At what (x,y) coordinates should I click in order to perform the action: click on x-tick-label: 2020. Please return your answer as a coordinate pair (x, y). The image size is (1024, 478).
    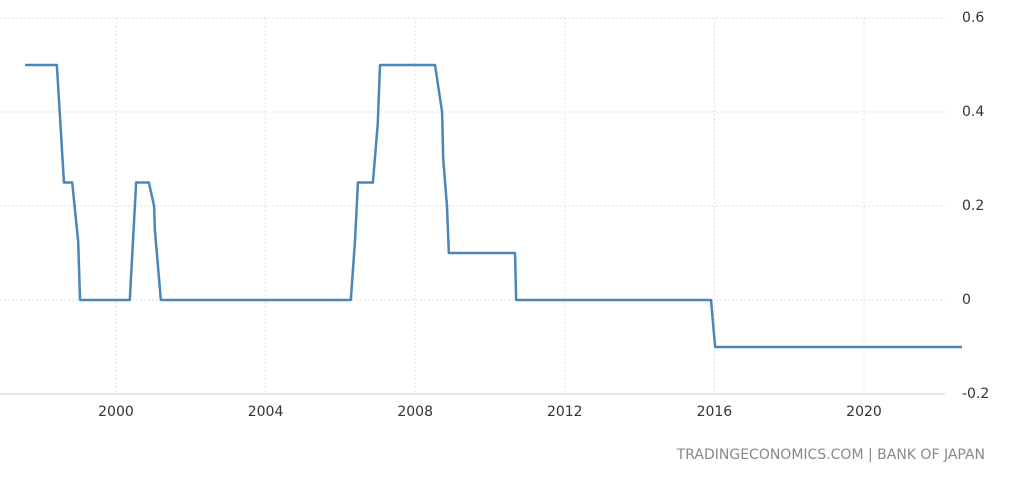
    Looking at the image, I should click on (864, 412).